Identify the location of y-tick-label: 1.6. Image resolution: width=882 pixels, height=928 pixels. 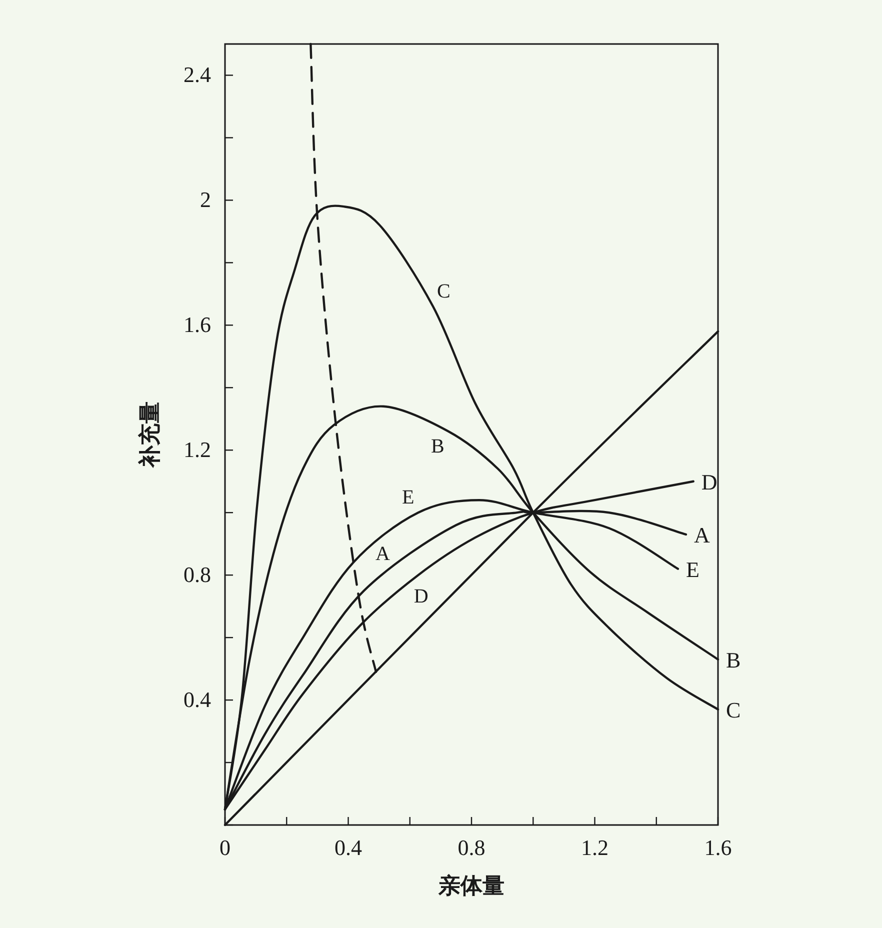
(197, 325).